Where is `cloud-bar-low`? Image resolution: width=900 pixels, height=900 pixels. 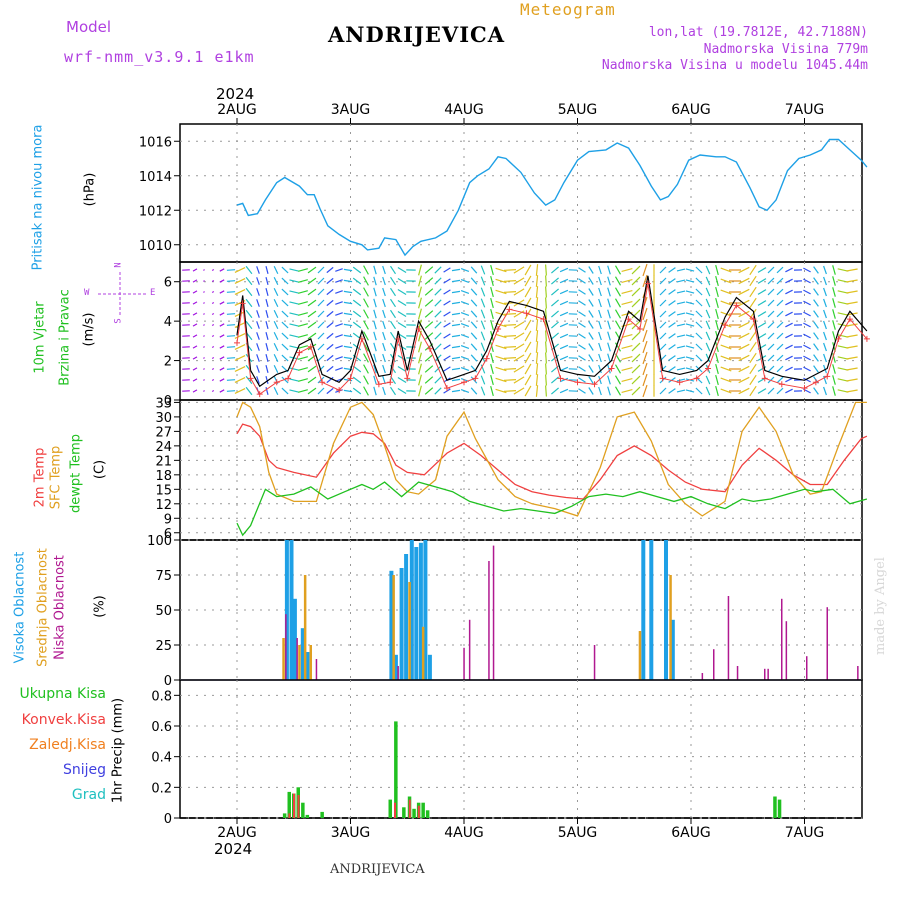 cloud-bar-low is located at coordinates (786, 650).